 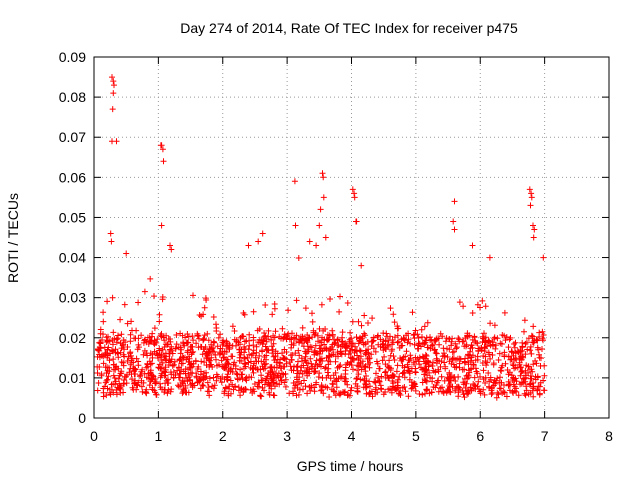 I want to click on y-tick-label: 0.09, so click(x=72, y=57).